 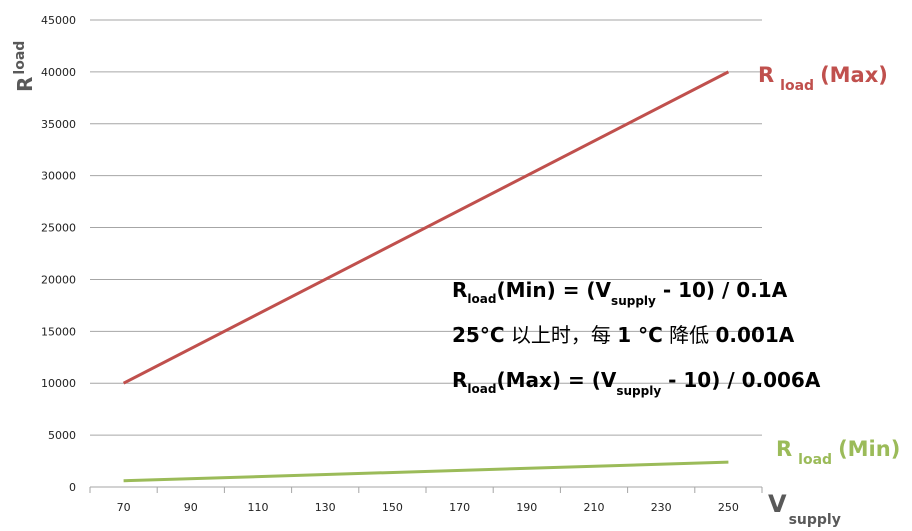 I want to click on note-degree: 1 °C, so click(x=640, y=335).